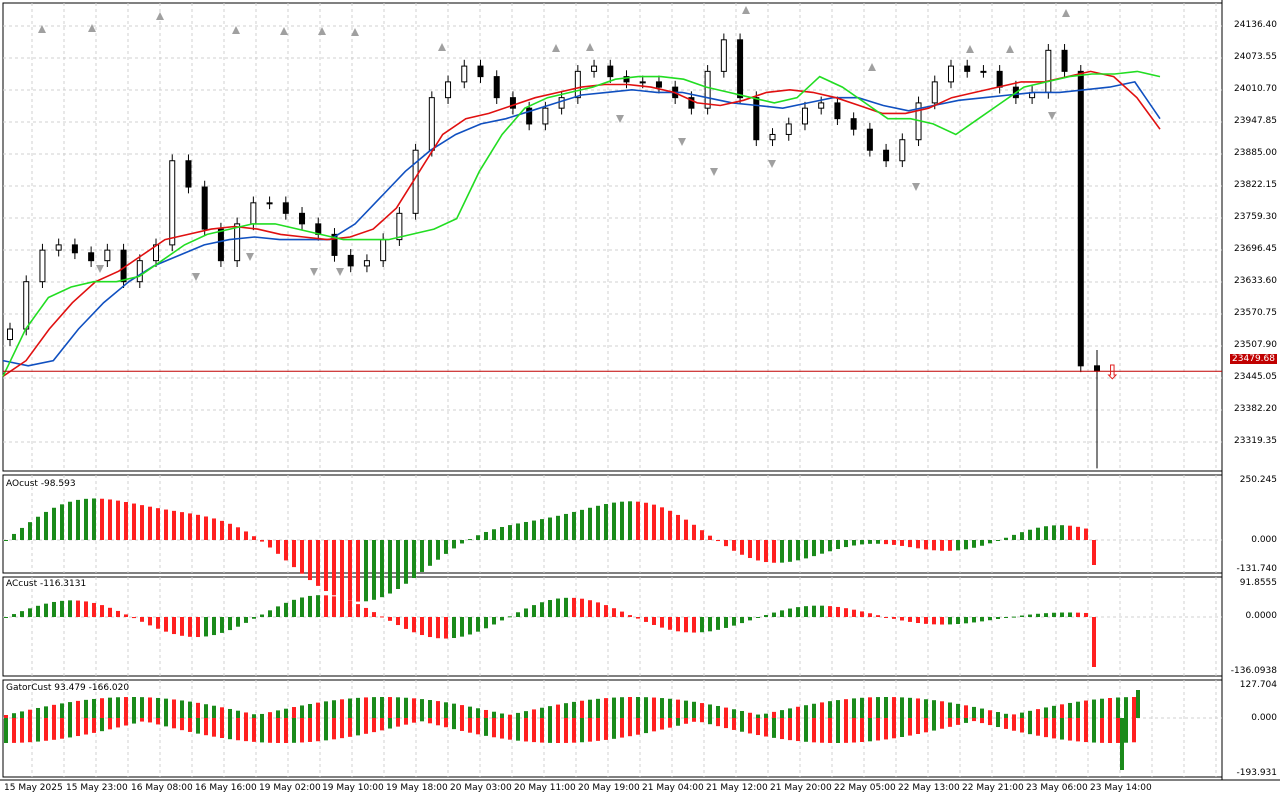 Image resolution: width=1280 pixels, height=803 pixels. Describe the element at coordinates (1256, 773) in the screenshot. I see `gator-scale-bottom: -193.931` at that location.